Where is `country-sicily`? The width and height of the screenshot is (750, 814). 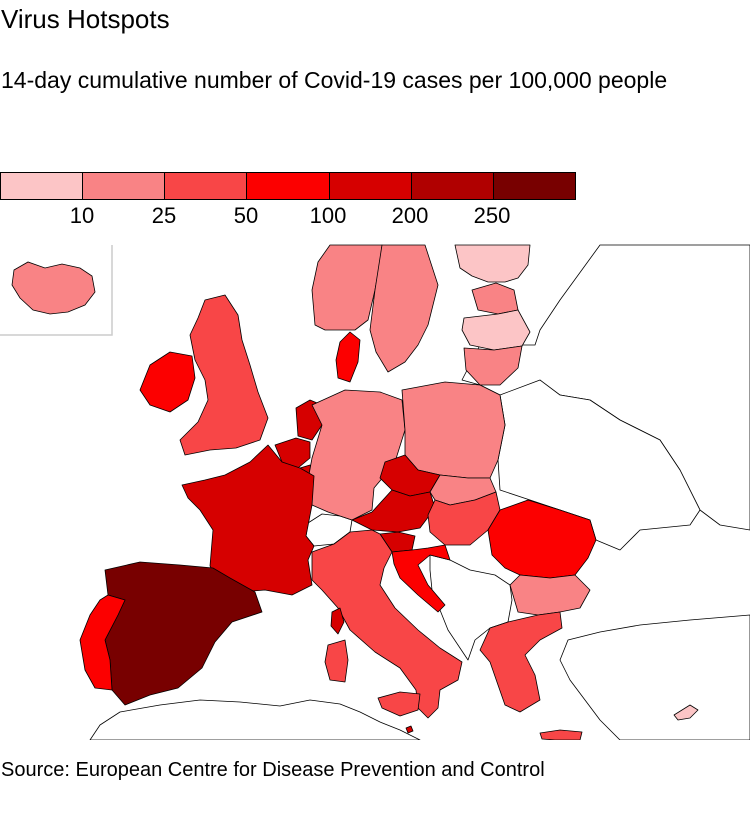
country-sicily is located at coordinates (399, 704).